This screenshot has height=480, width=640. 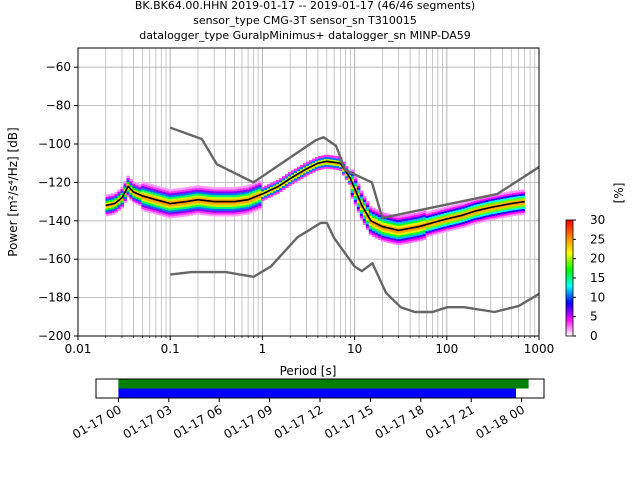 What do you see at coordinates (315, 200) in the screenshot?
I see `heatmap-cells` at bounding box center [315, 200].